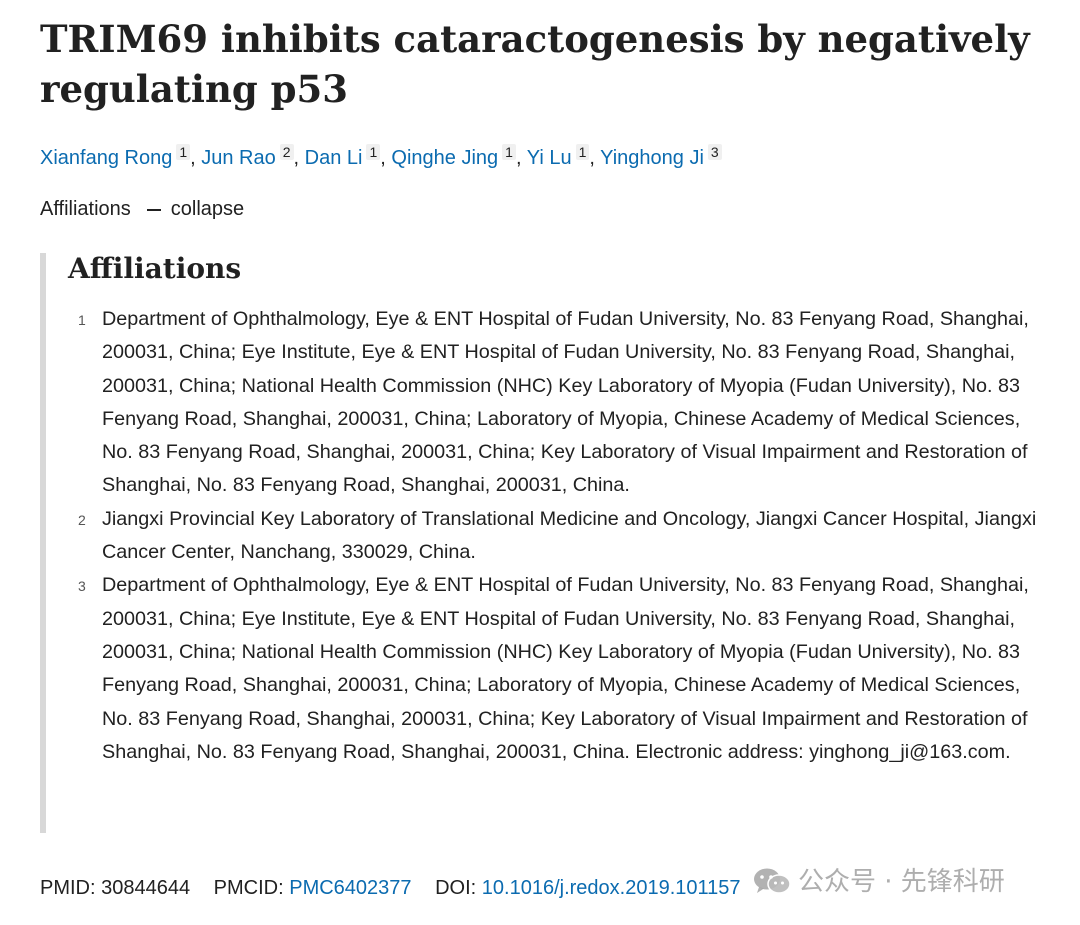 The height and width of the screenshot is (925, 1080). Describe the element at coordinates (106, 158) in the screenshot. I see `author-link: Xianfang Rong` at that location.